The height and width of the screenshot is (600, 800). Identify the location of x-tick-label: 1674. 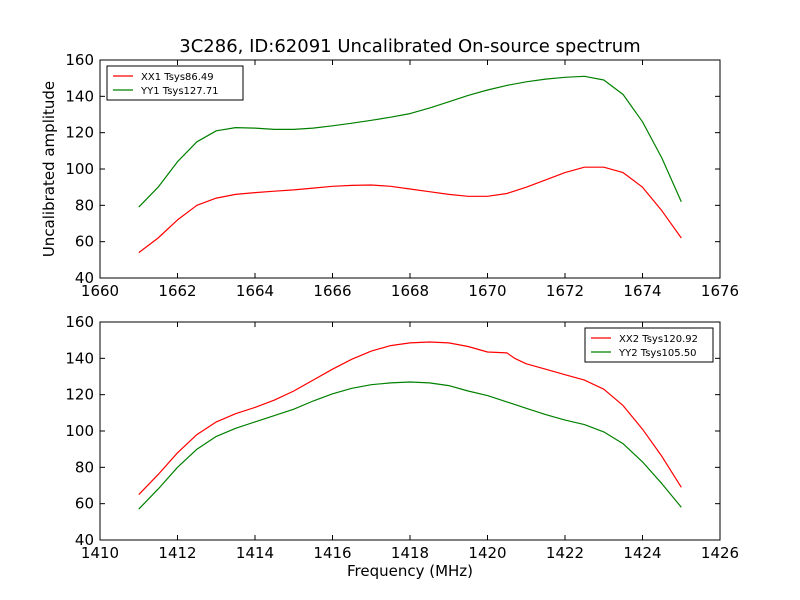
(642, 291).